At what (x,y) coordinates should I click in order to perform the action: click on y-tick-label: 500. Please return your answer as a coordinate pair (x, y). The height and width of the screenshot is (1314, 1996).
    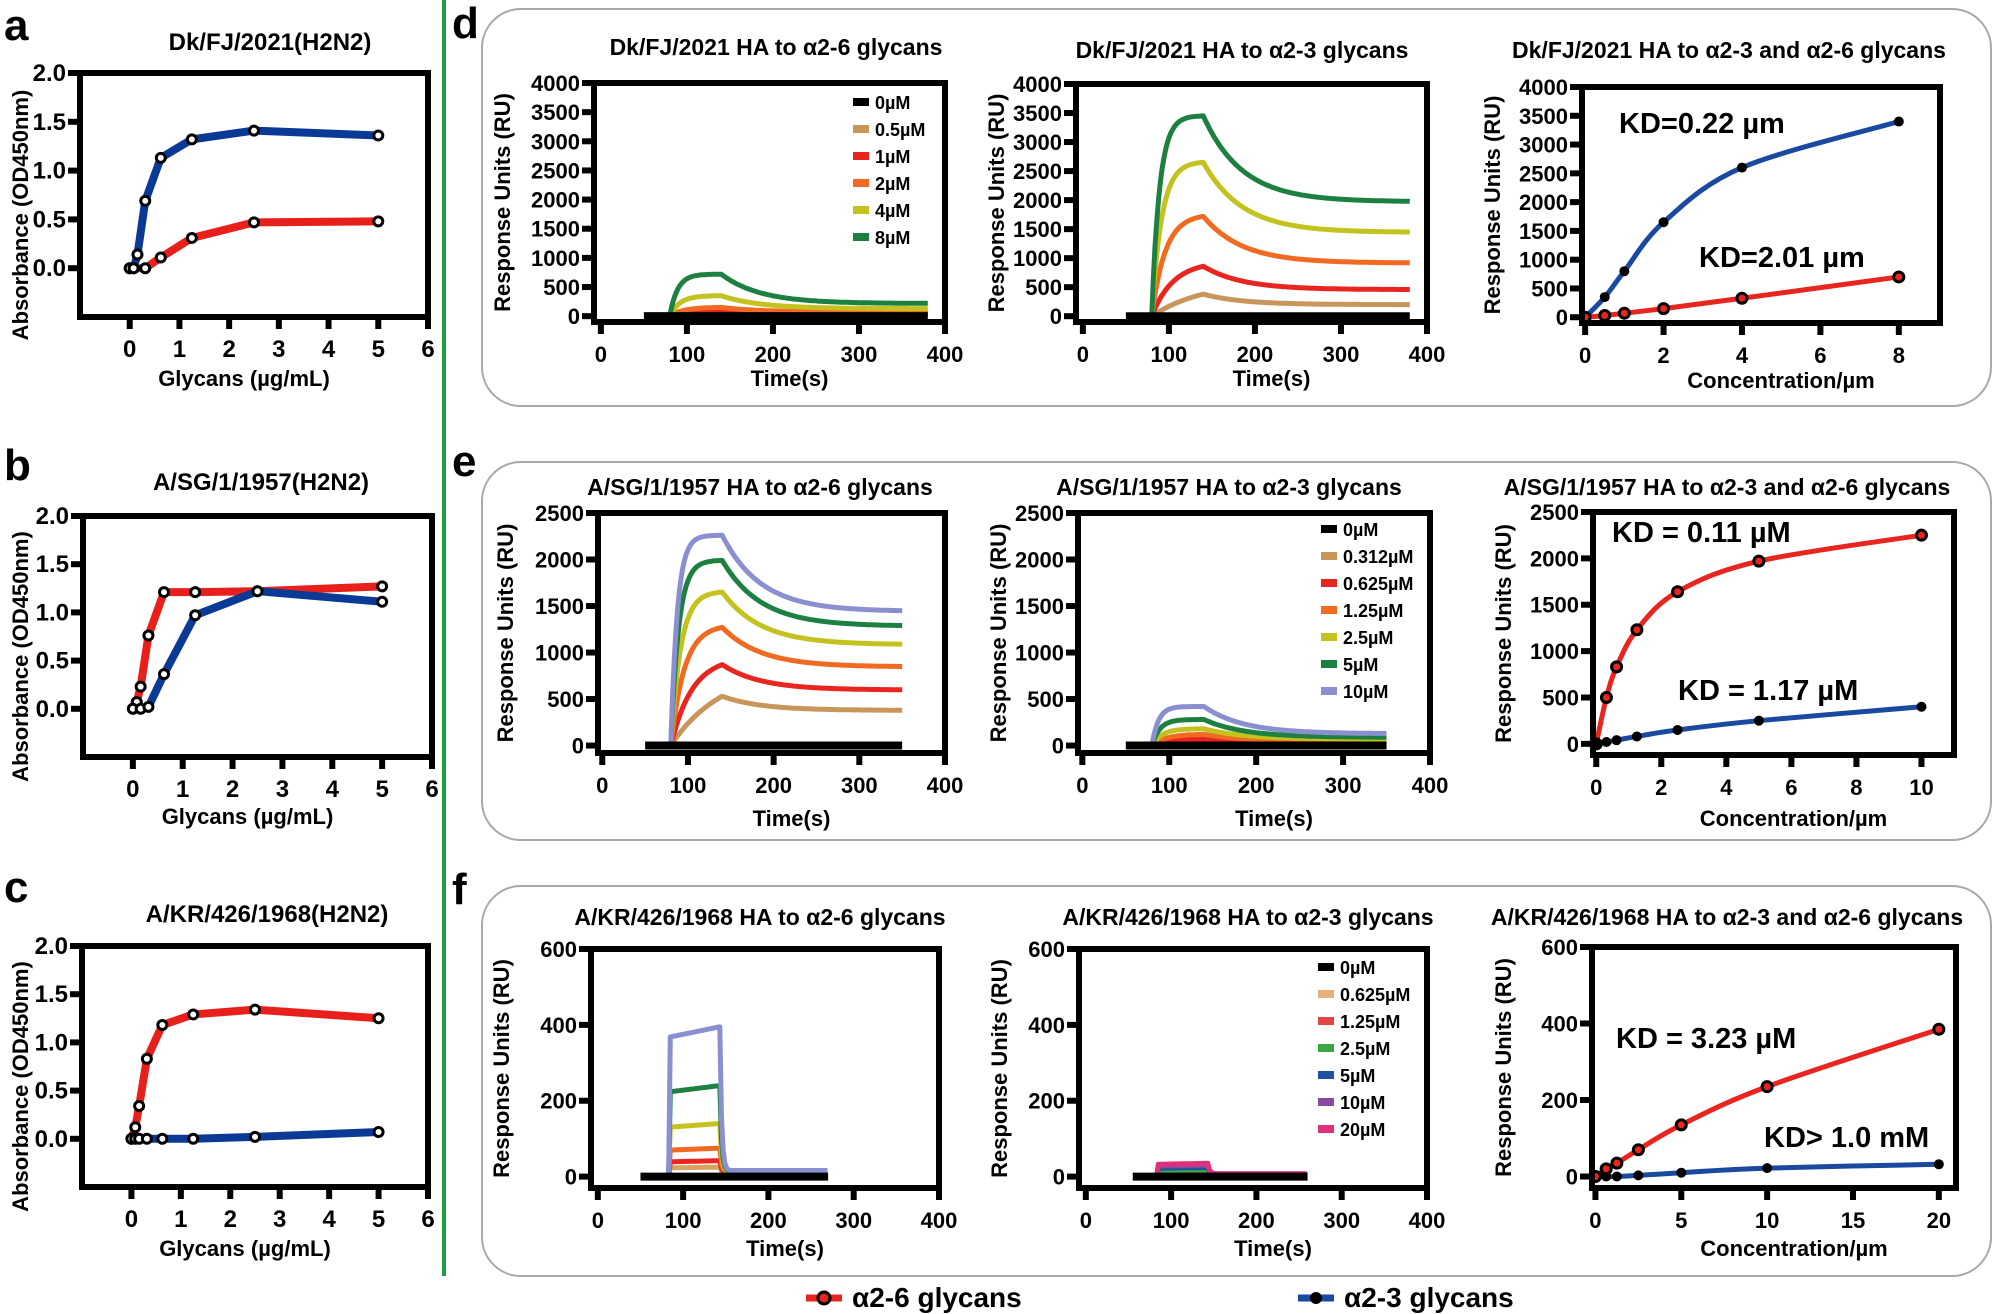
    Looking at the image, I should click on (1043, 287).